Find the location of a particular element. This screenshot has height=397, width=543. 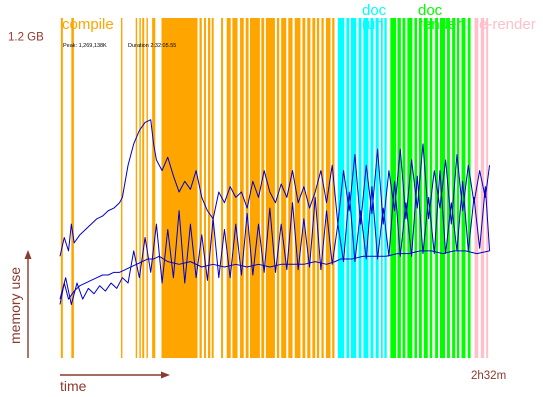

phase-label-doc-render: doc render is located at coordinates (439, 17).